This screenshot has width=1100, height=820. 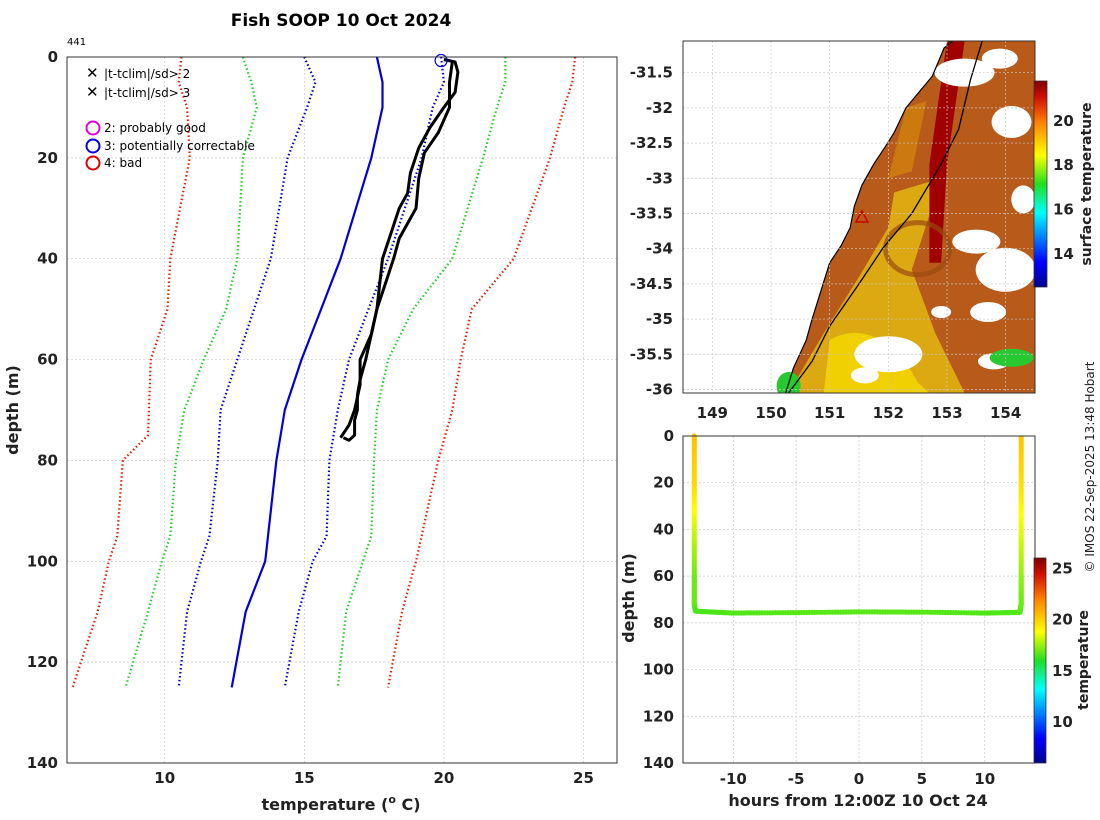 What do you see at coordinates (1062, 722) in the screenshot?
I see `temperature-colorbar-tick: 10` at bounding box center [1062, 722].